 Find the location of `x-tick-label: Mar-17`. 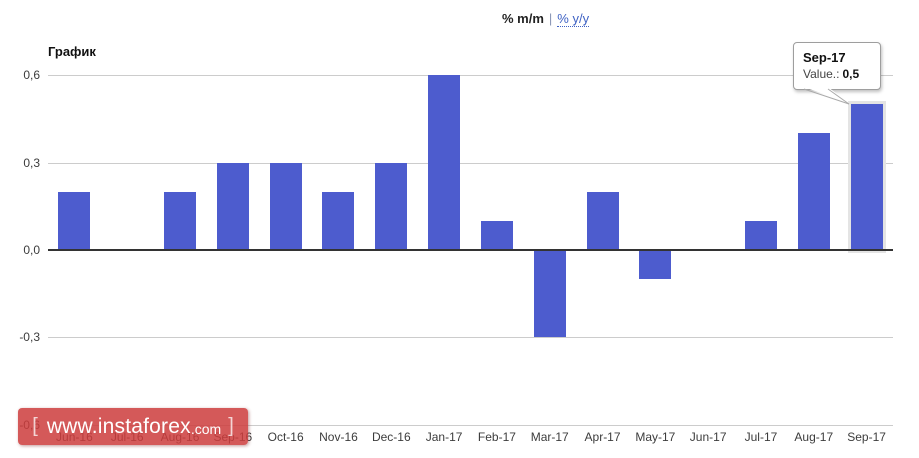

x-tick-label: Mar-17 is located at coordinates (549, 437).